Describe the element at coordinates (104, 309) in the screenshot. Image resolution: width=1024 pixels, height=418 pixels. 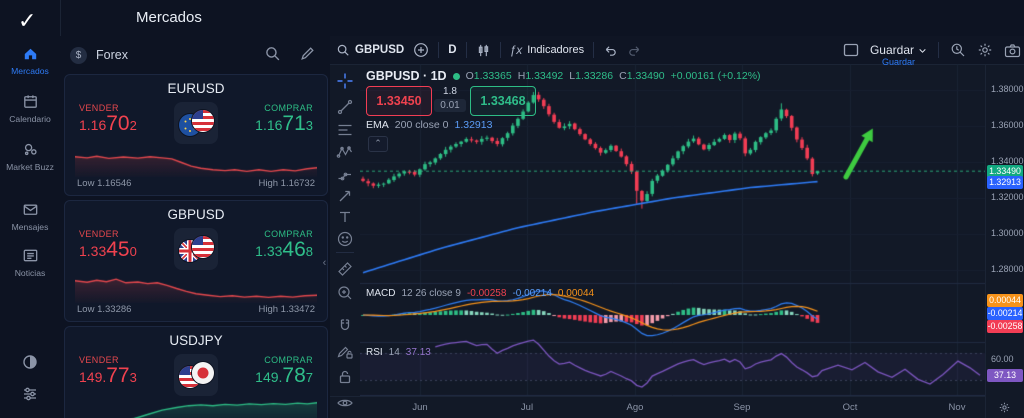
I see `low-value: Low 1.33286` at that location.